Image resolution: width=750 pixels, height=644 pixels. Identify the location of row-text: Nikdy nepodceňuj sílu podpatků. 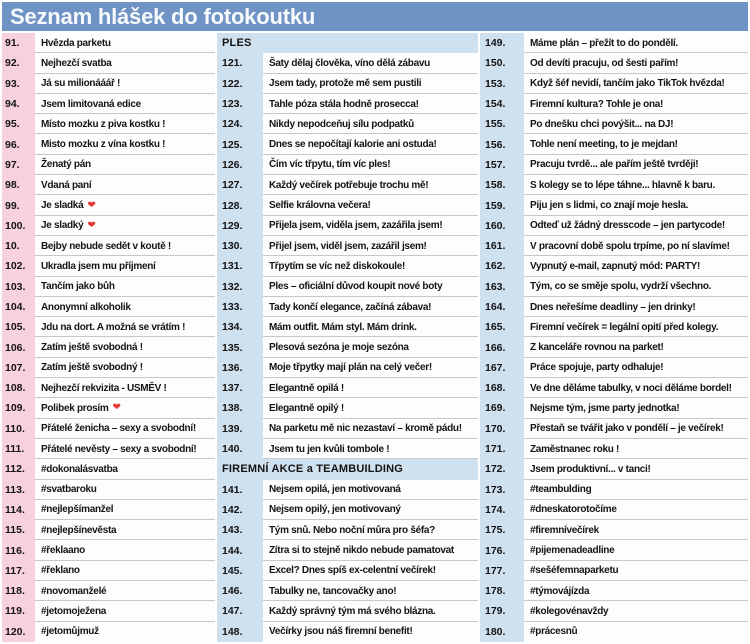
(370, 124).